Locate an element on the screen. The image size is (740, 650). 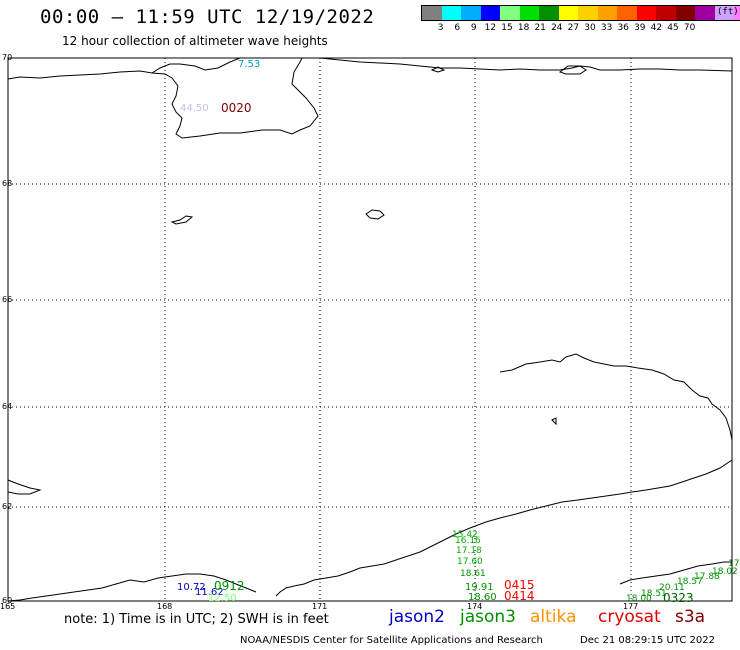
longitude-label: 171 is located at coordinates (319, 606).